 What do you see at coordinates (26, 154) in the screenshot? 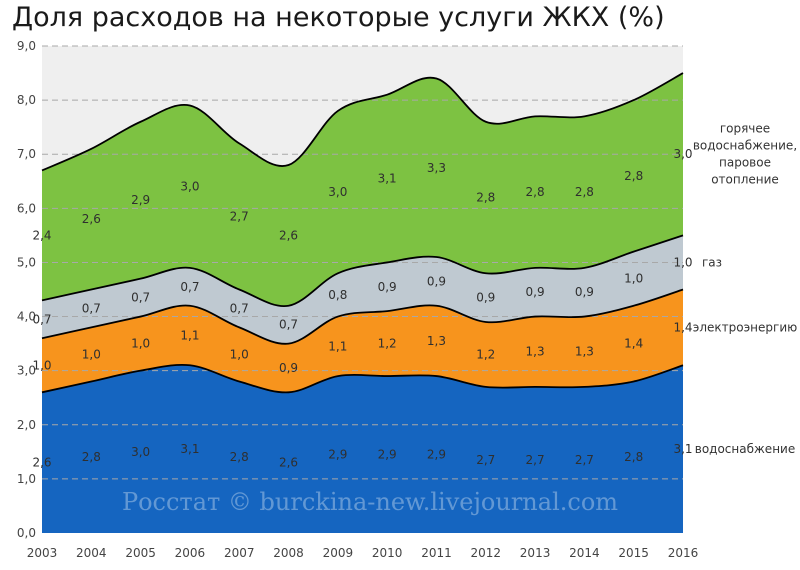
I see `y-tick-label: 7,0` at bounding box center [26, 154].